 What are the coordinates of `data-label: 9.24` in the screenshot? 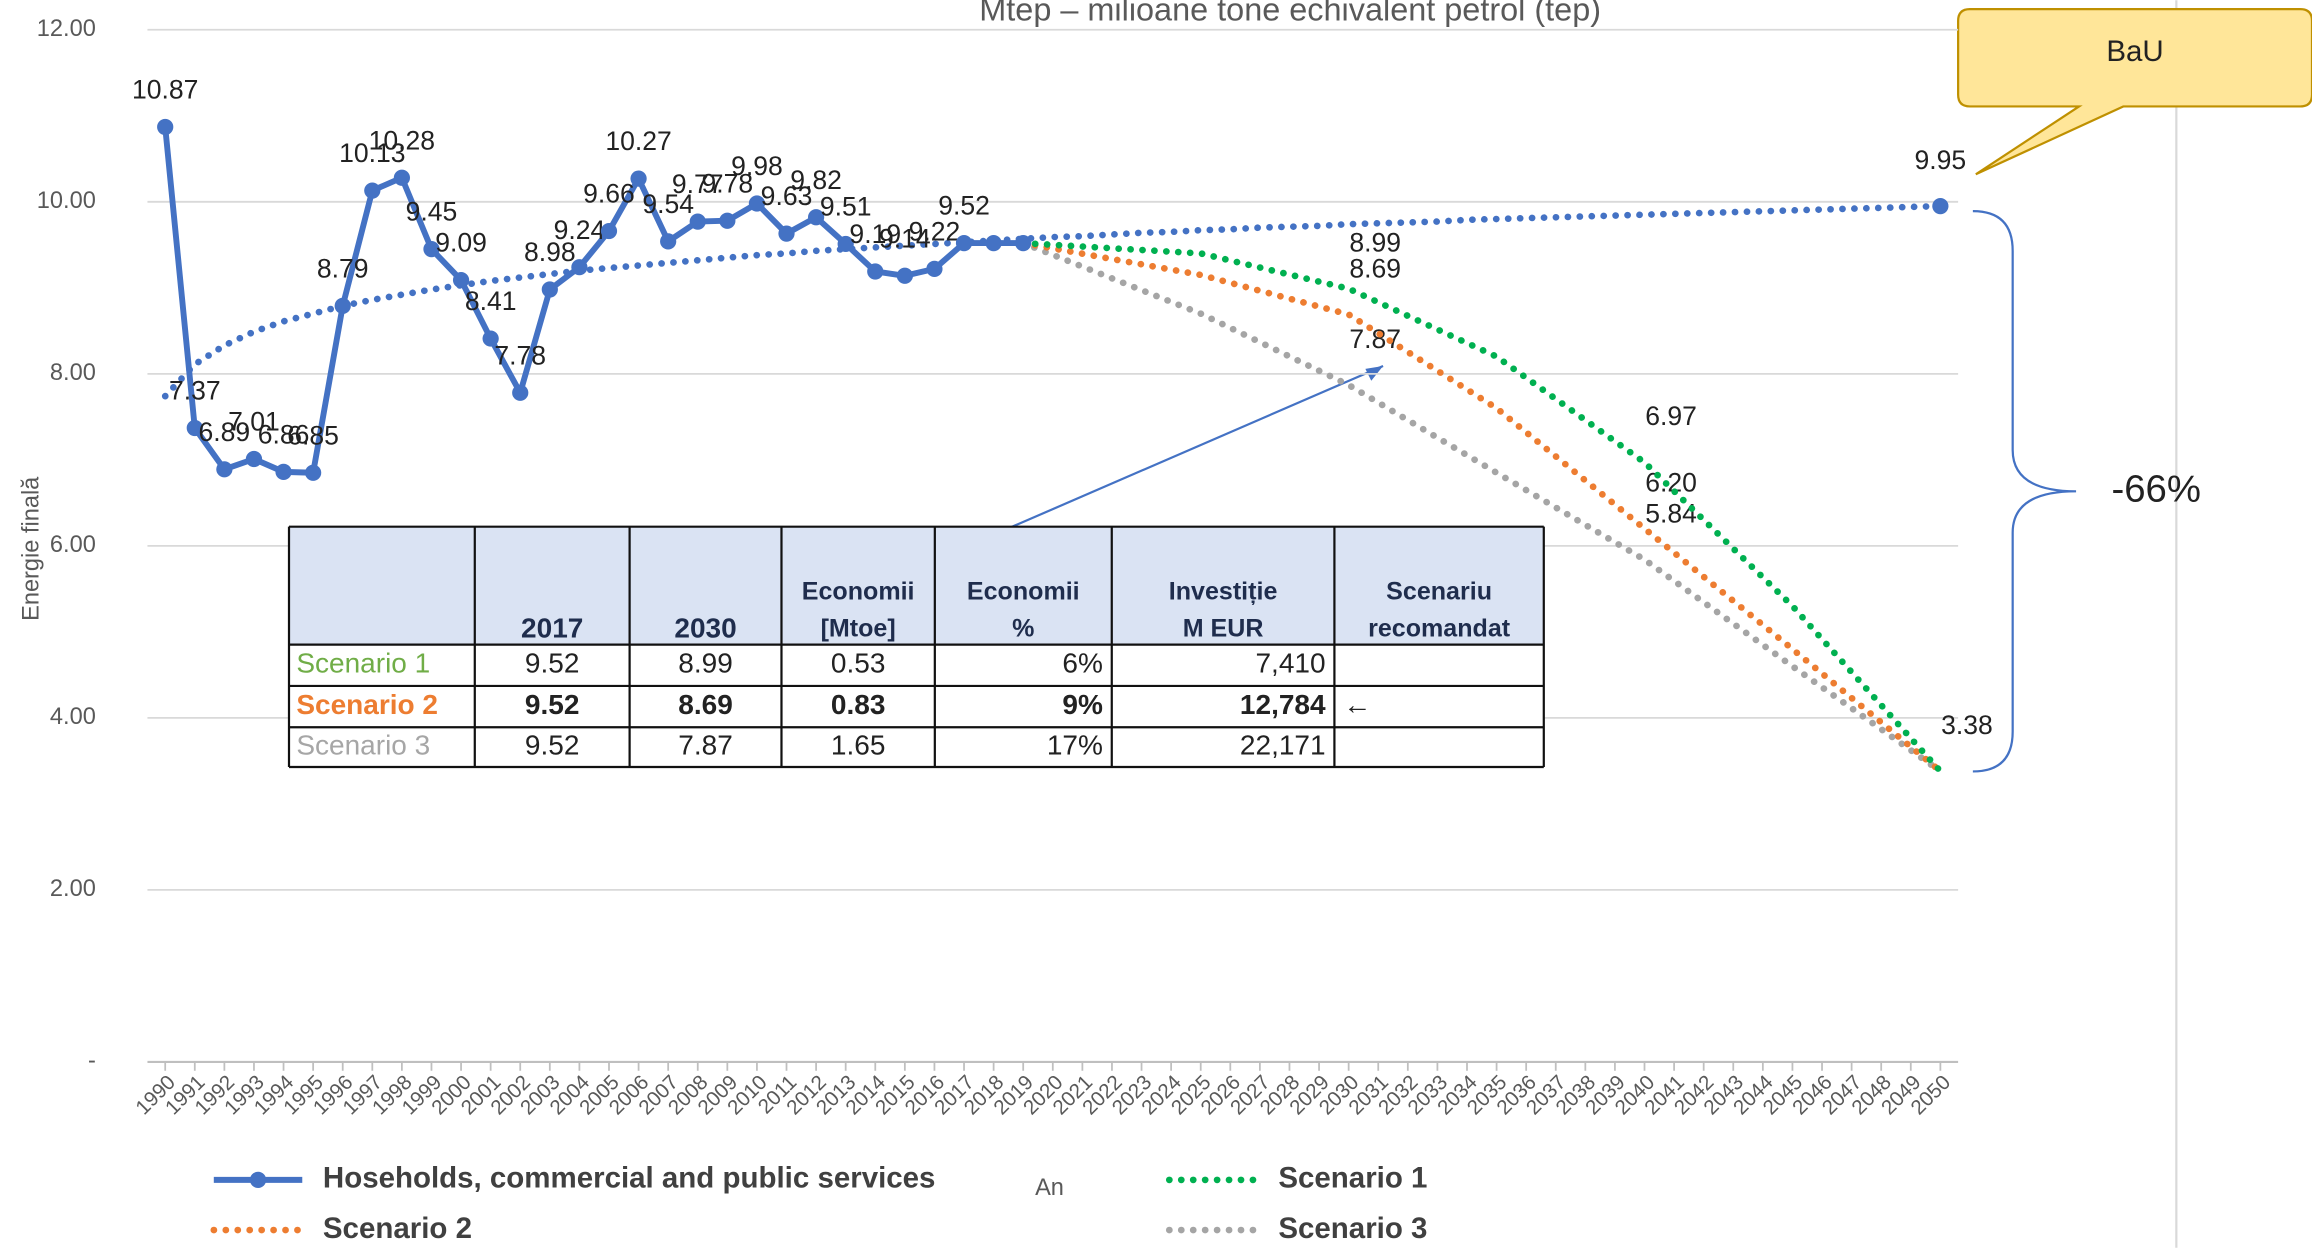 It's located at (580, 230).